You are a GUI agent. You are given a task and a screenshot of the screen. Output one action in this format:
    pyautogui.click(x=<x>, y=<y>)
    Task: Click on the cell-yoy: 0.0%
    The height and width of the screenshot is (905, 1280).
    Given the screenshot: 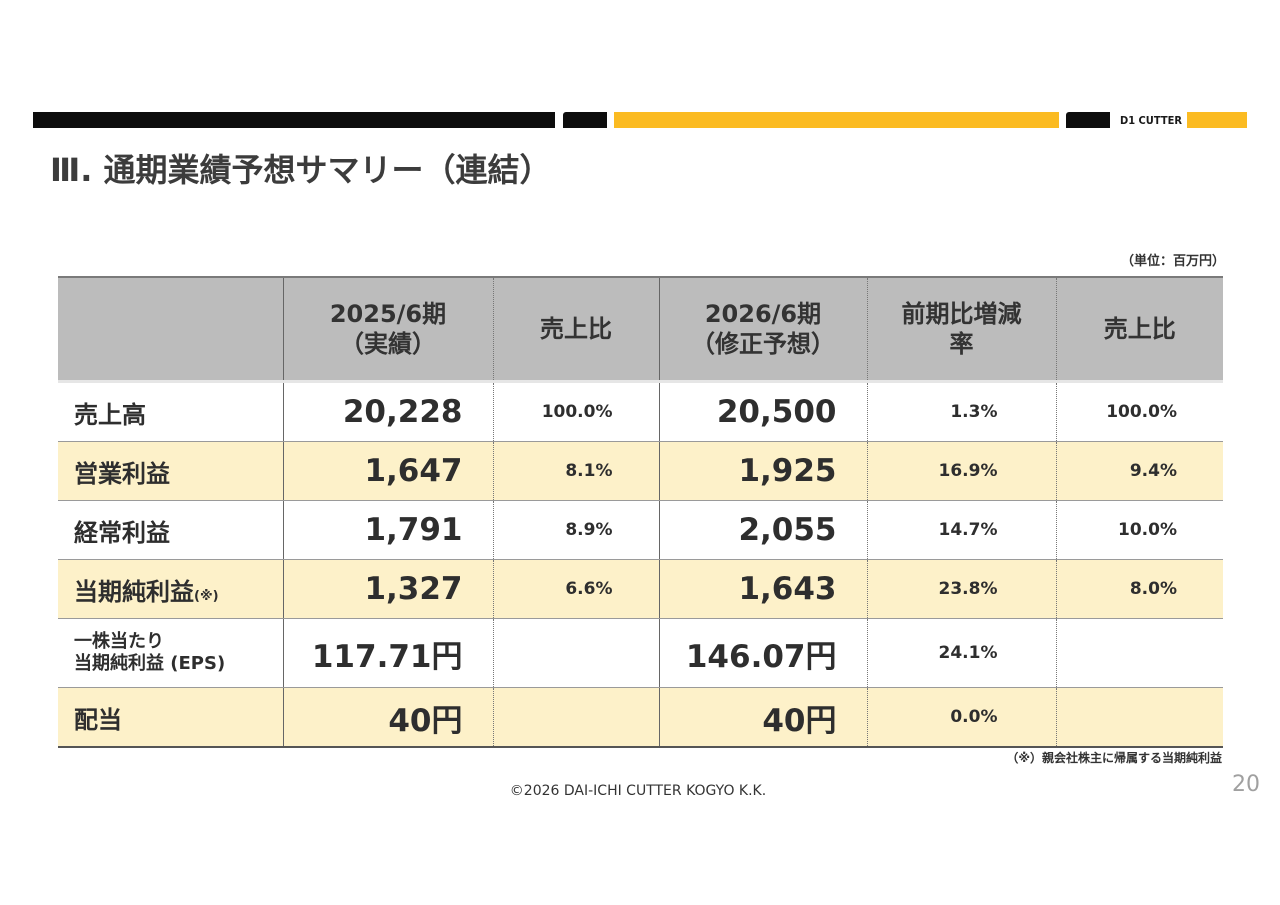 What is the action you would take?
    pyautogui.click(x=961, y=717)
    